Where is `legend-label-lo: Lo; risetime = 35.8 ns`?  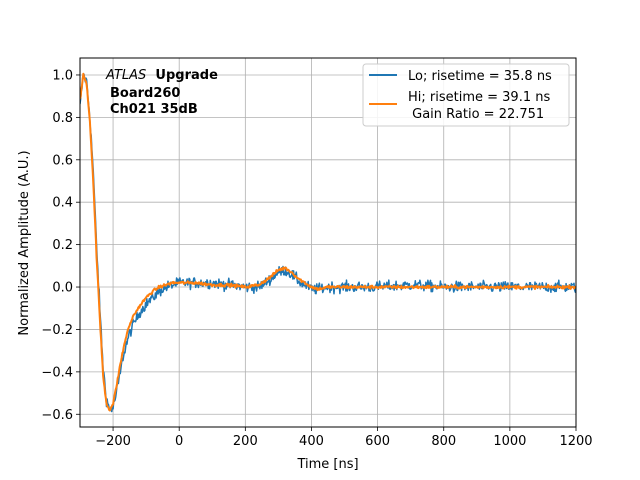 legend-label-lo: Lo; risetime = 35.8 ns is located at coordinates (480, 76).